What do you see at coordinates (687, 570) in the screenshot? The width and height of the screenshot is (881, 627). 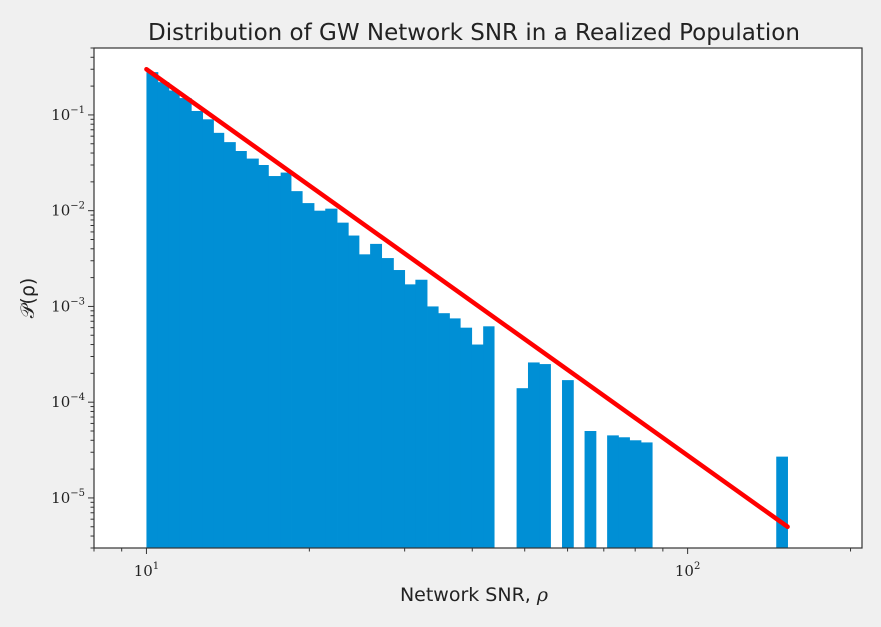 I see `x-tick-label: 10²` at bounding box center [687, 570].